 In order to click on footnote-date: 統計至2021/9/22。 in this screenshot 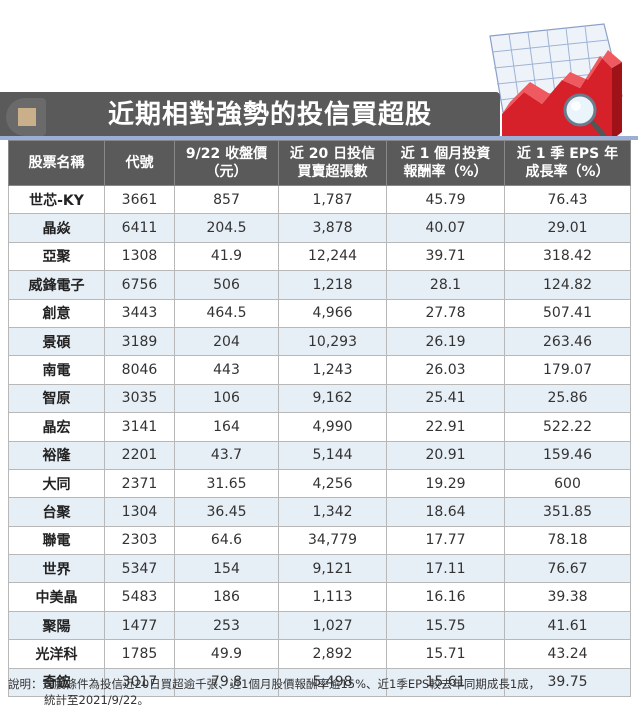, I will do `click(96, 700)`.